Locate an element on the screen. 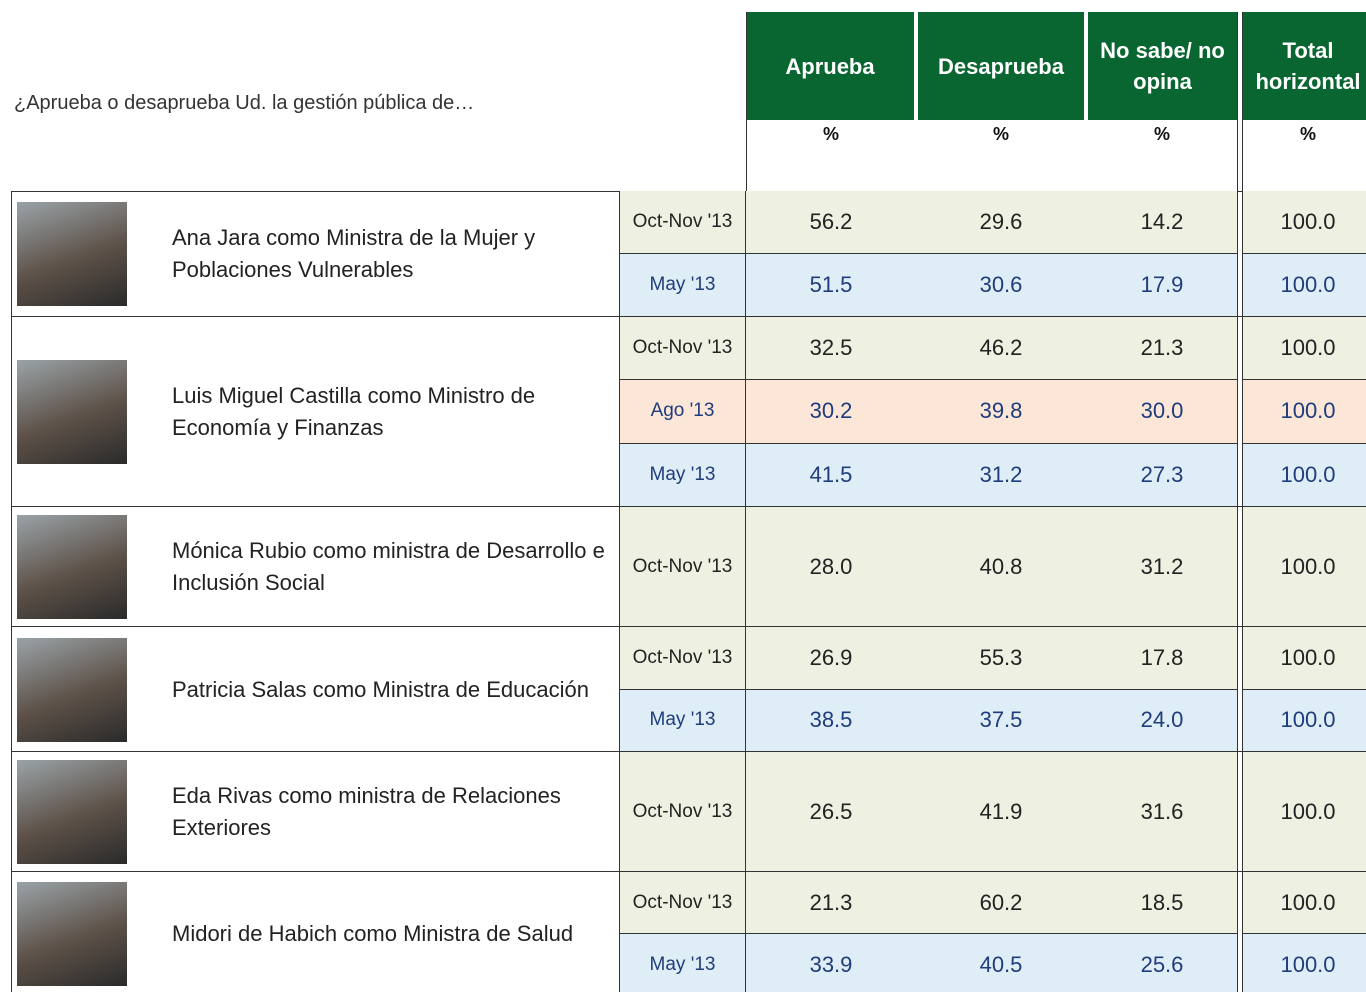 The width and height of the screenshot is (1366, 992). value-cell: 55.3 is located at coordinates (1001, 658).